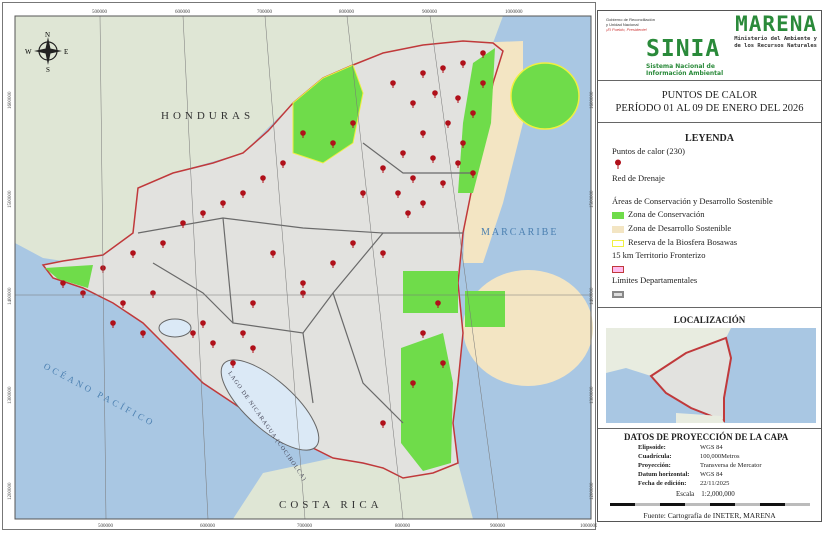 Image resolution: width=825 pixels, height=534 pixels. Describe the element at coordinates (671, 228) in the screenshot. I see `legend-sustainable: Zona de Desarrollo Sostenible` at that location.